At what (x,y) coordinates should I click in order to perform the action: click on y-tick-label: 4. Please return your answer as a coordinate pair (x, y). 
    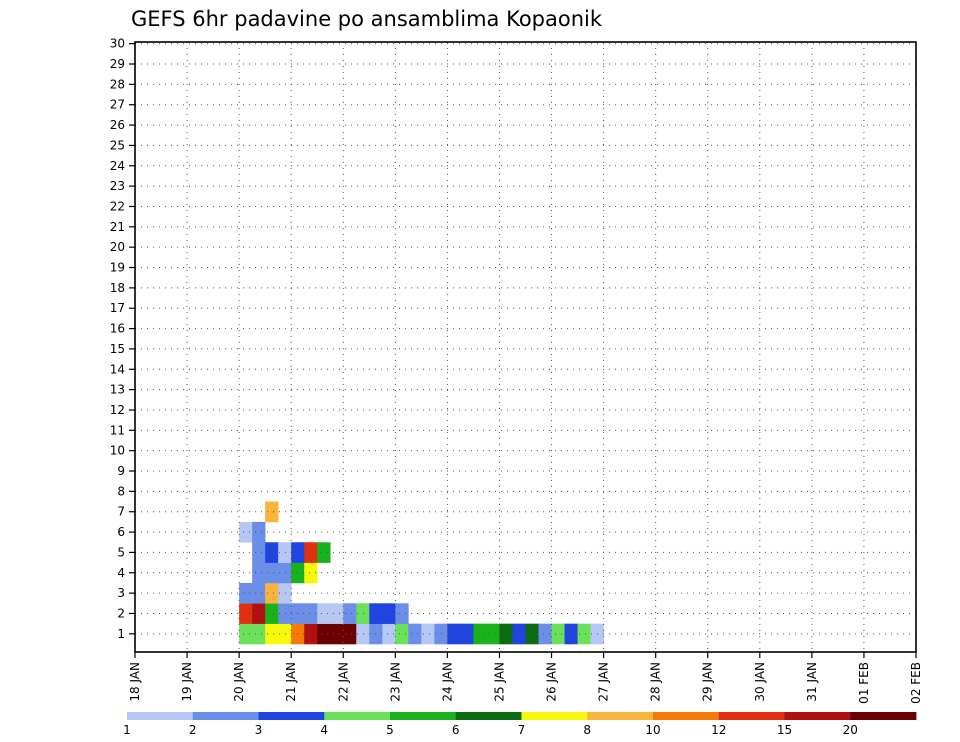
    Looking at the image, I should click on (121, 573).